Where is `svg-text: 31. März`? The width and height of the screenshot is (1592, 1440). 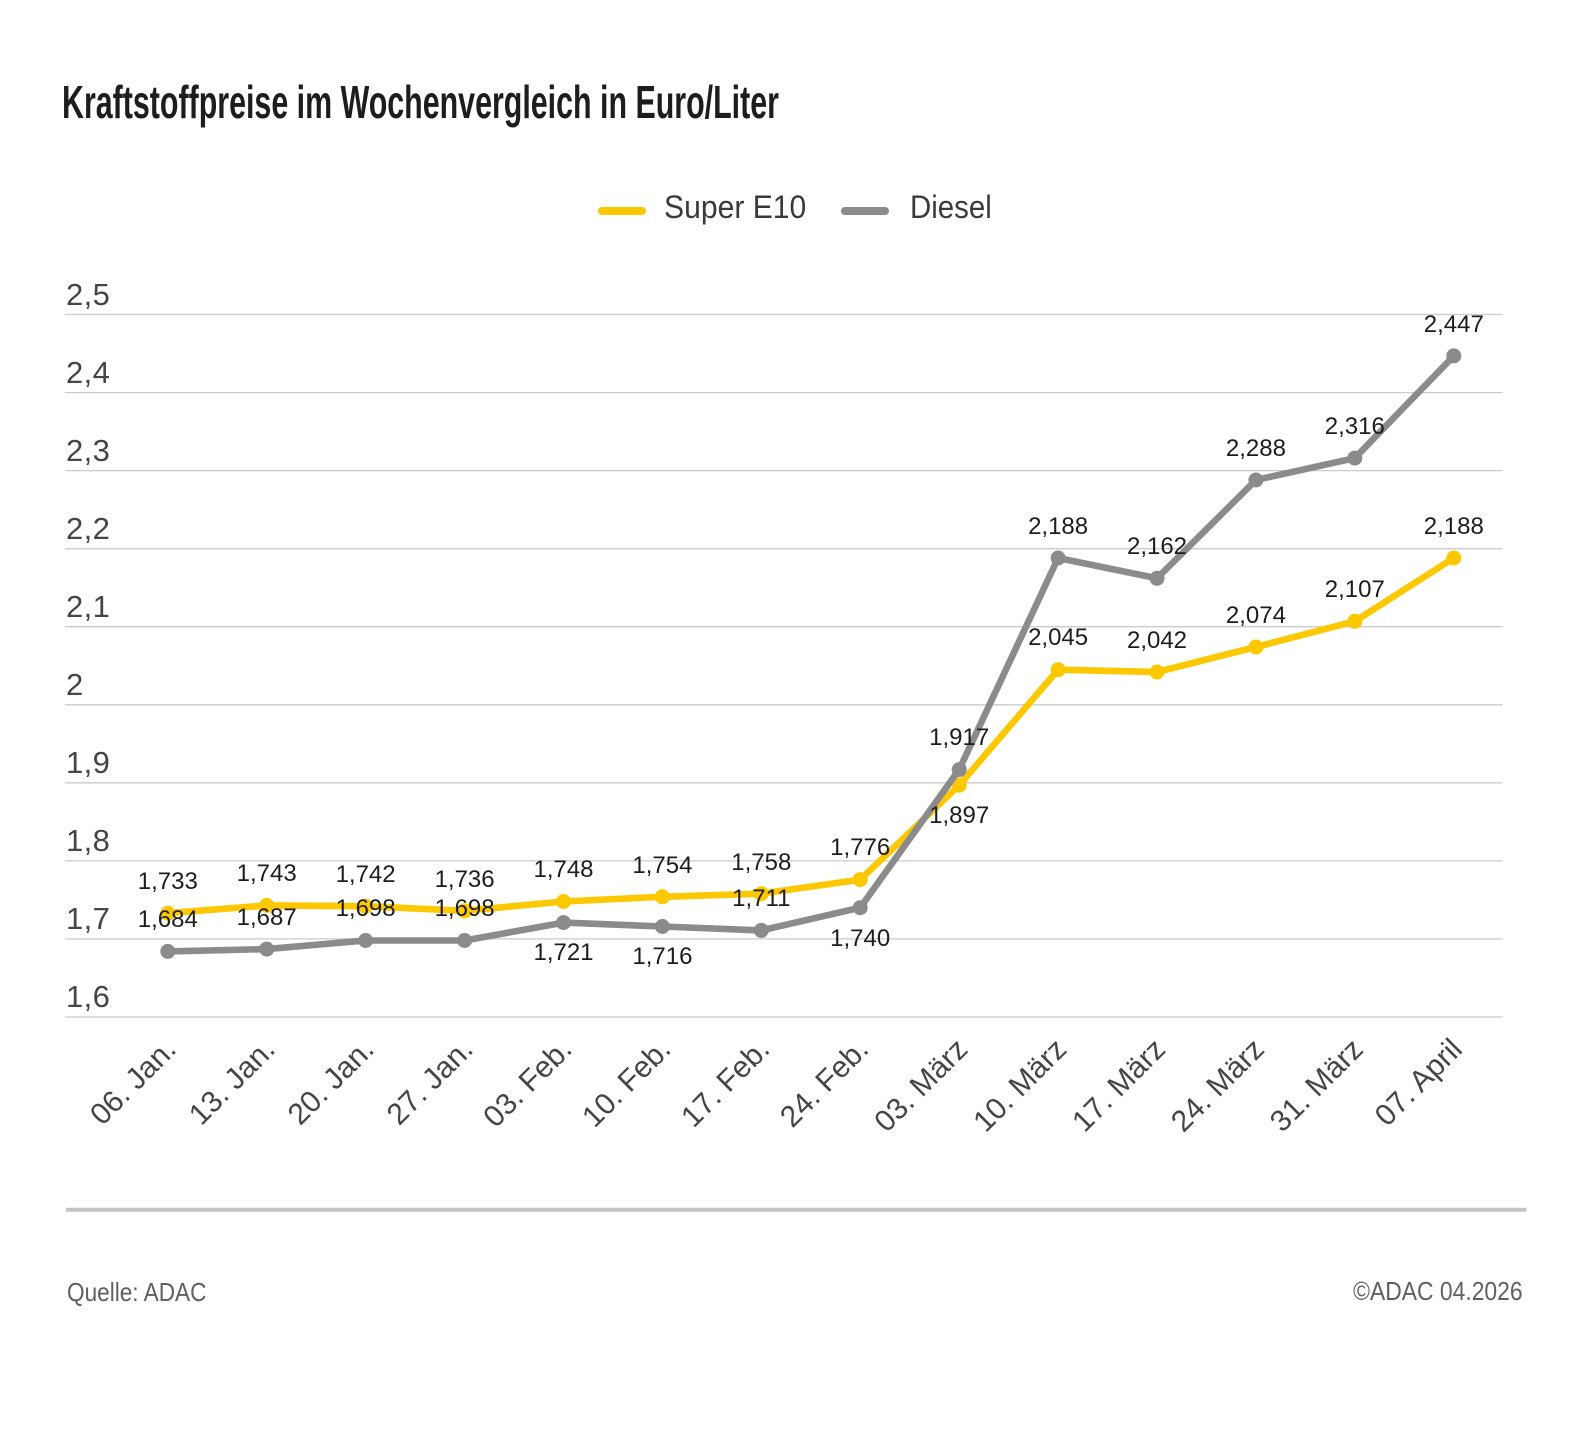
svg-text: 31. März is located at coordinates (1317, 1086).